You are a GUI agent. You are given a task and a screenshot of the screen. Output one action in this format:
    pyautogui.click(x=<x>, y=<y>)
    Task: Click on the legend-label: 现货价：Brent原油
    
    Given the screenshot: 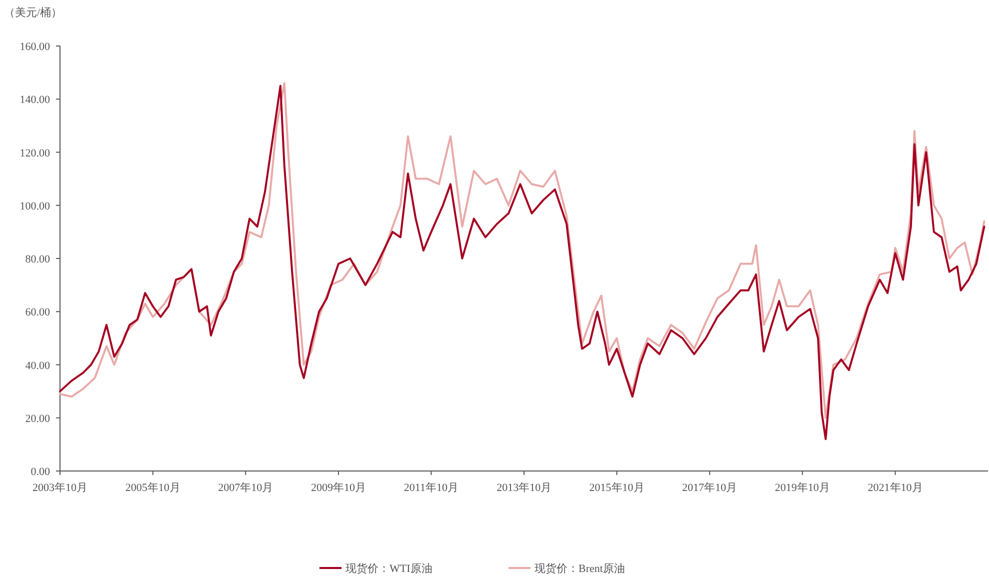 What is the action you would take?
    pyautogui.click(x=579, y=568)
    